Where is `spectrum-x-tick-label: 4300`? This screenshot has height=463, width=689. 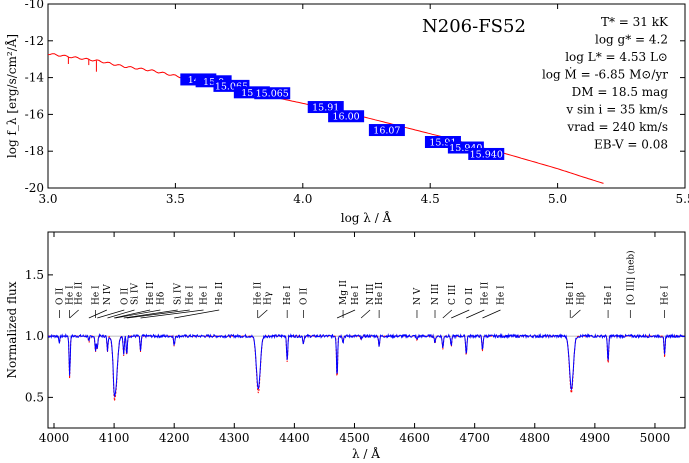
spectrum-x-tick-label: 4300 is located at coordinates (234, 438).